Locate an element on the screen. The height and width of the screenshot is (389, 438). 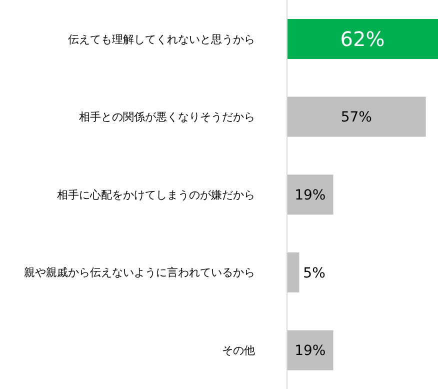
data-label: 57% is located at coordinates (356, 118).